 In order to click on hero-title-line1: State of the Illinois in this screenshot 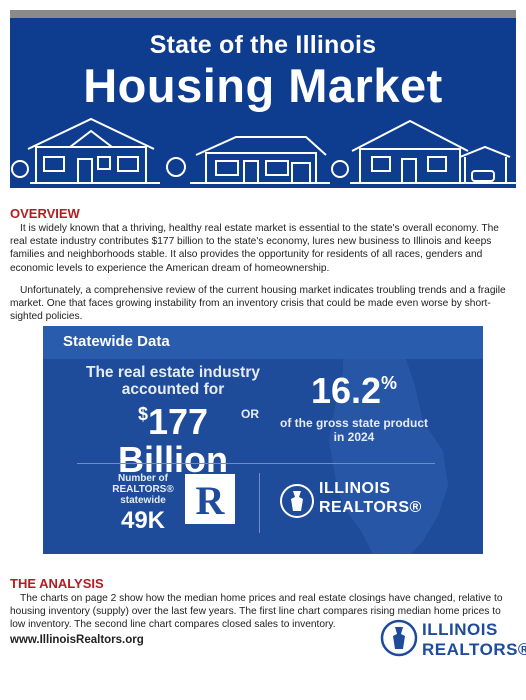, I will do `click(263, 45)`.